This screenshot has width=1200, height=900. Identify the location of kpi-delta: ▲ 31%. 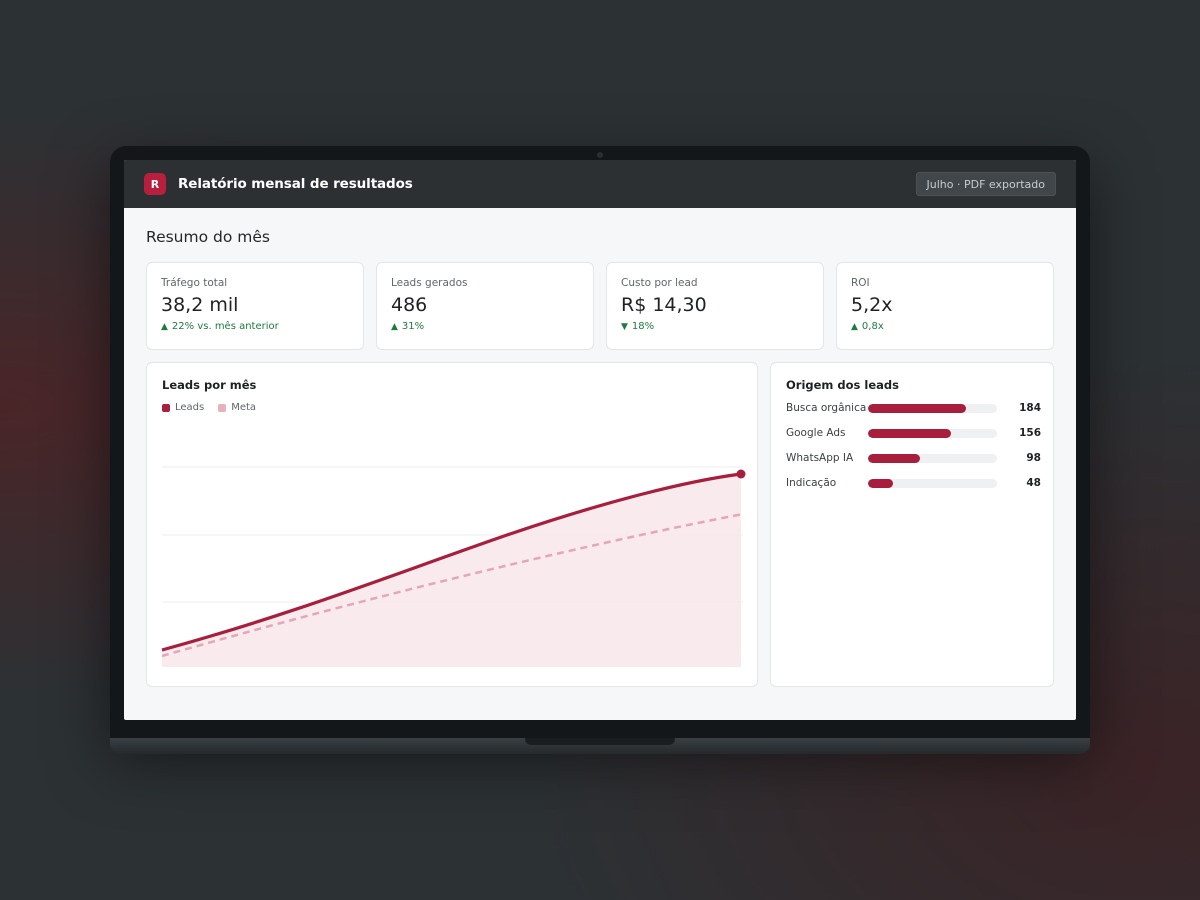
(485, 326).